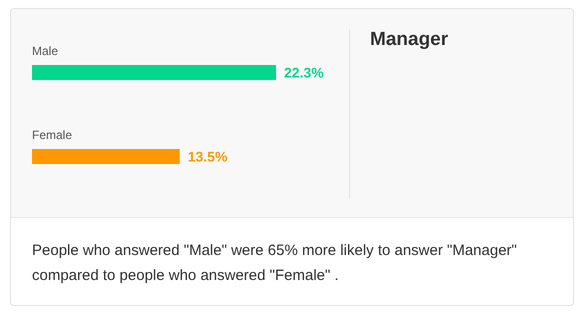 The image size is (580, 322). I want to click on text: People who answered "Male" were 65% more likely to answer "Manager" compared to people who answered "Female" ., so click(275, 263).